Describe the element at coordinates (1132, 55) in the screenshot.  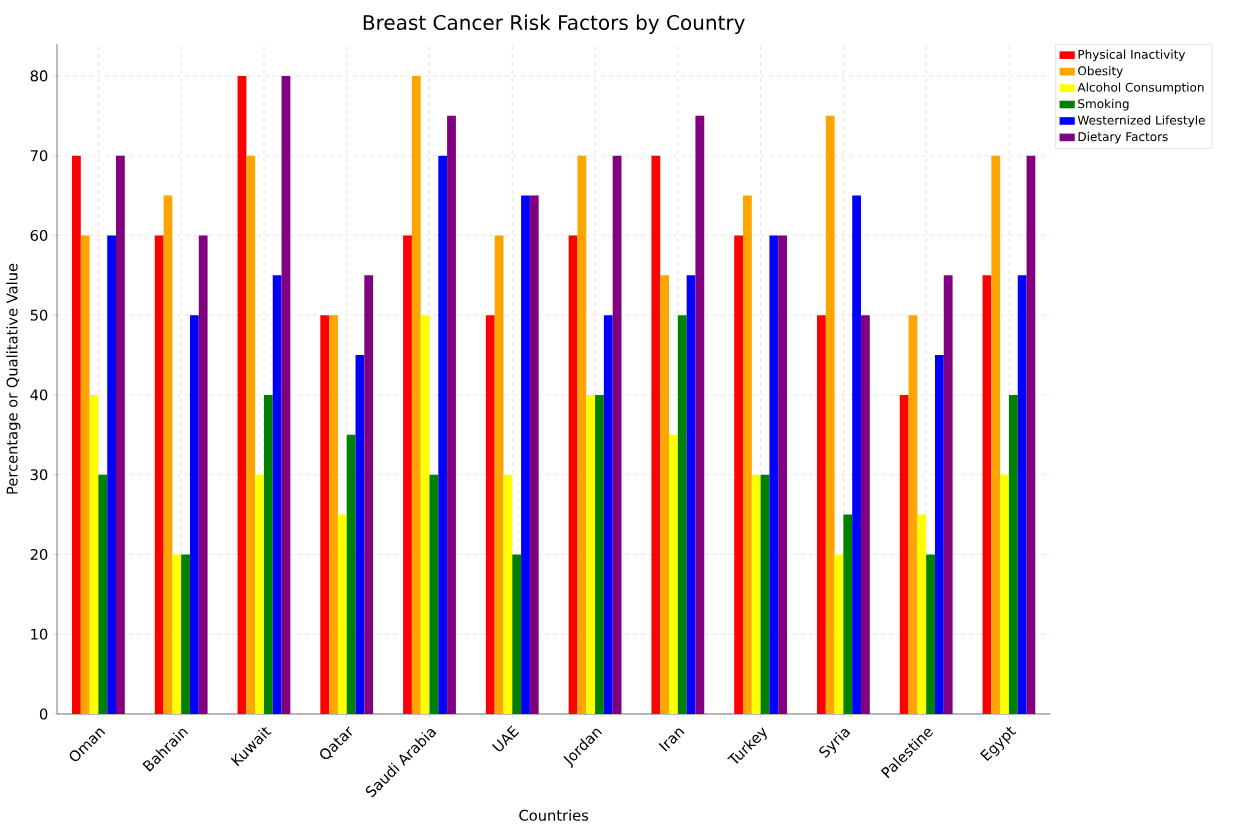
I see `legend-label: Physical Inactivity` at that location.